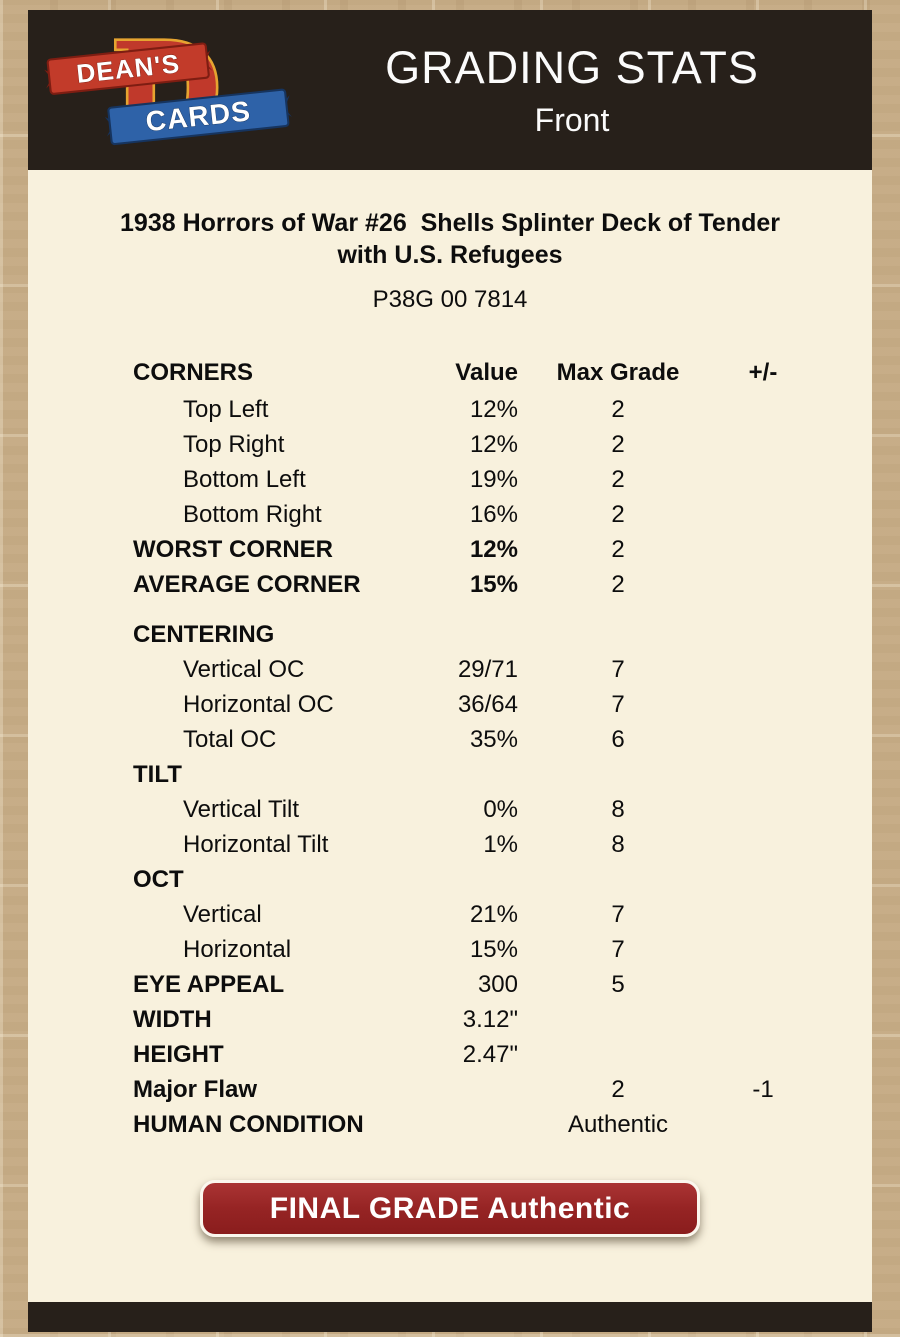 Image resolution: width=900 pixels, height=1337 pixels. What do you see at coordinates (450, 984) in the screenshot?
I see `stat-row: EYE APPEAL 300 5` at bounding box center [450, 984].